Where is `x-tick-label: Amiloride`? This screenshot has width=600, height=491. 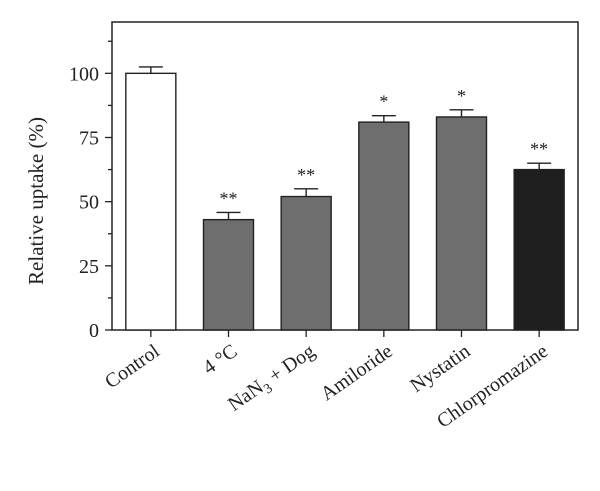 x-tick-label: Amiloride is located at coordinates (357, 372).